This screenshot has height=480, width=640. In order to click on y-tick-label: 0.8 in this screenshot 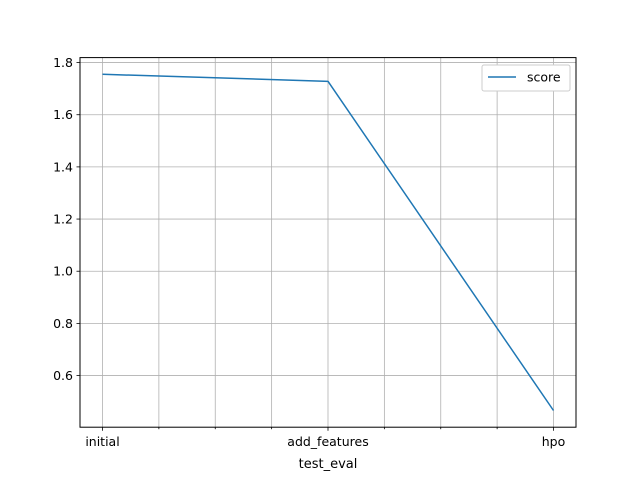, I will do `click(63, 323)`.